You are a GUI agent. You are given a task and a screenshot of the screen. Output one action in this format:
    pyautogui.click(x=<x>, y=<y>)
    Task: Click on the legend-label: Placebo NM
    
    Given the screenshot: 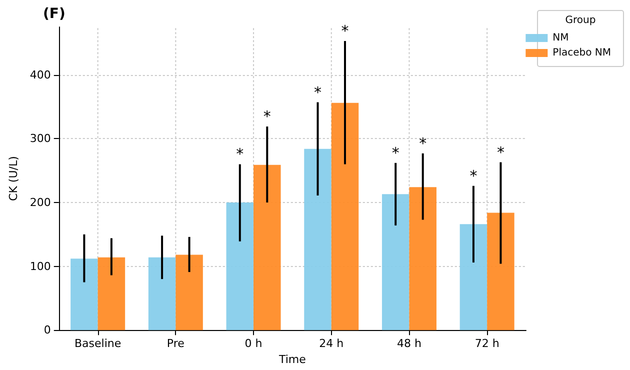 What is the action you would take?
    pyautogui.click(x=582, y=53)
    